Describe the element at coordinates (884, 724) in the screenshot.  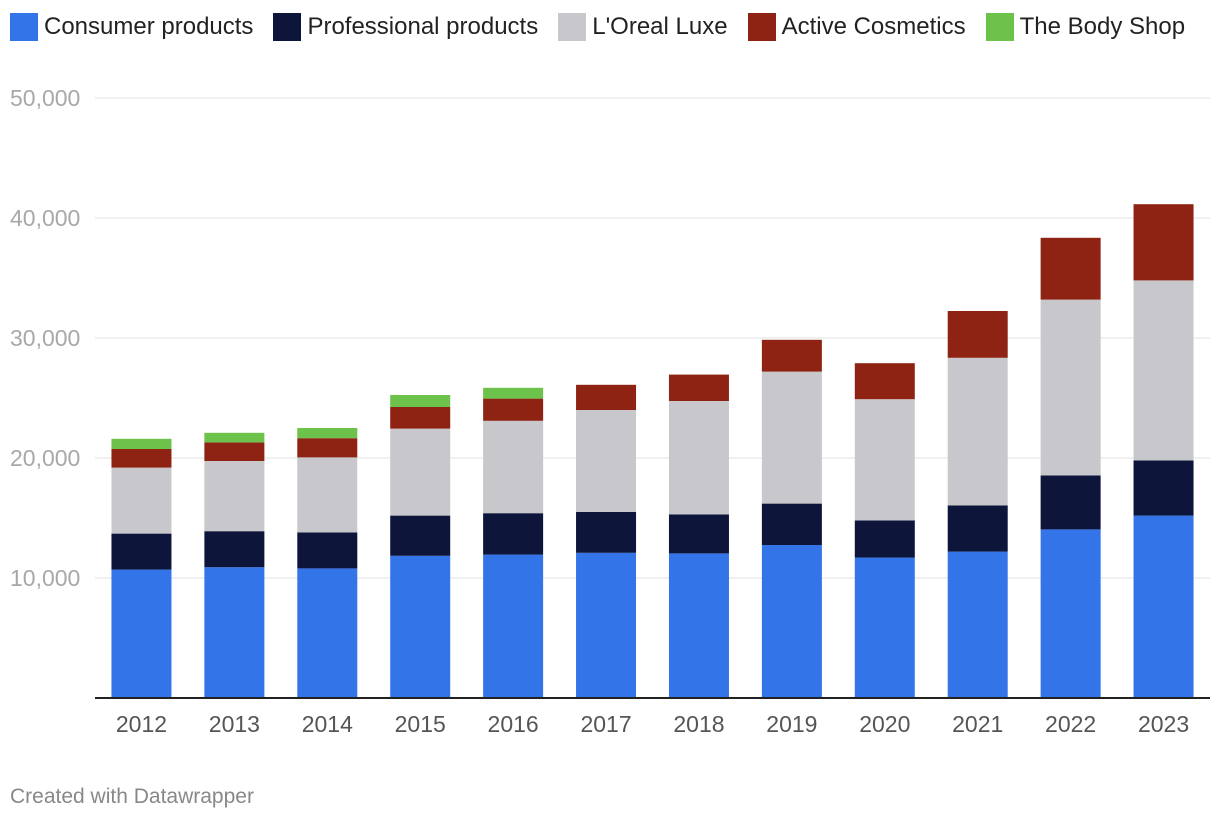
I see `x-tick-label: 2020` at that location.